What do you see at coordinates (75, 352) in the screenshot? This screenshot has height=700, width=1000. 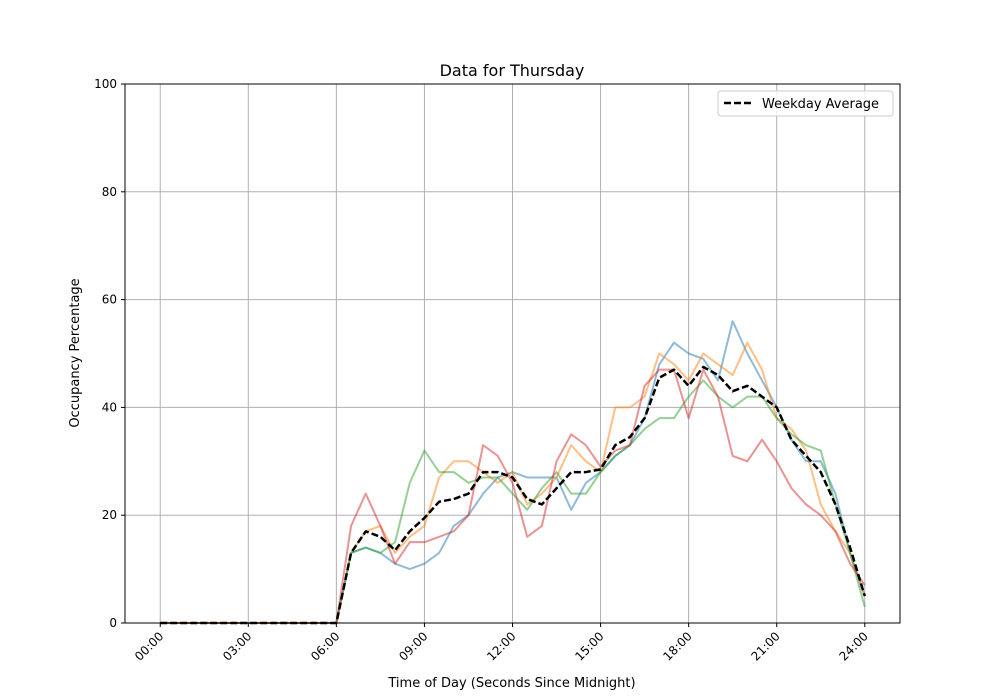 I see `y-axis-label: Occupancy Percentage` at bounding box center [75, 352].